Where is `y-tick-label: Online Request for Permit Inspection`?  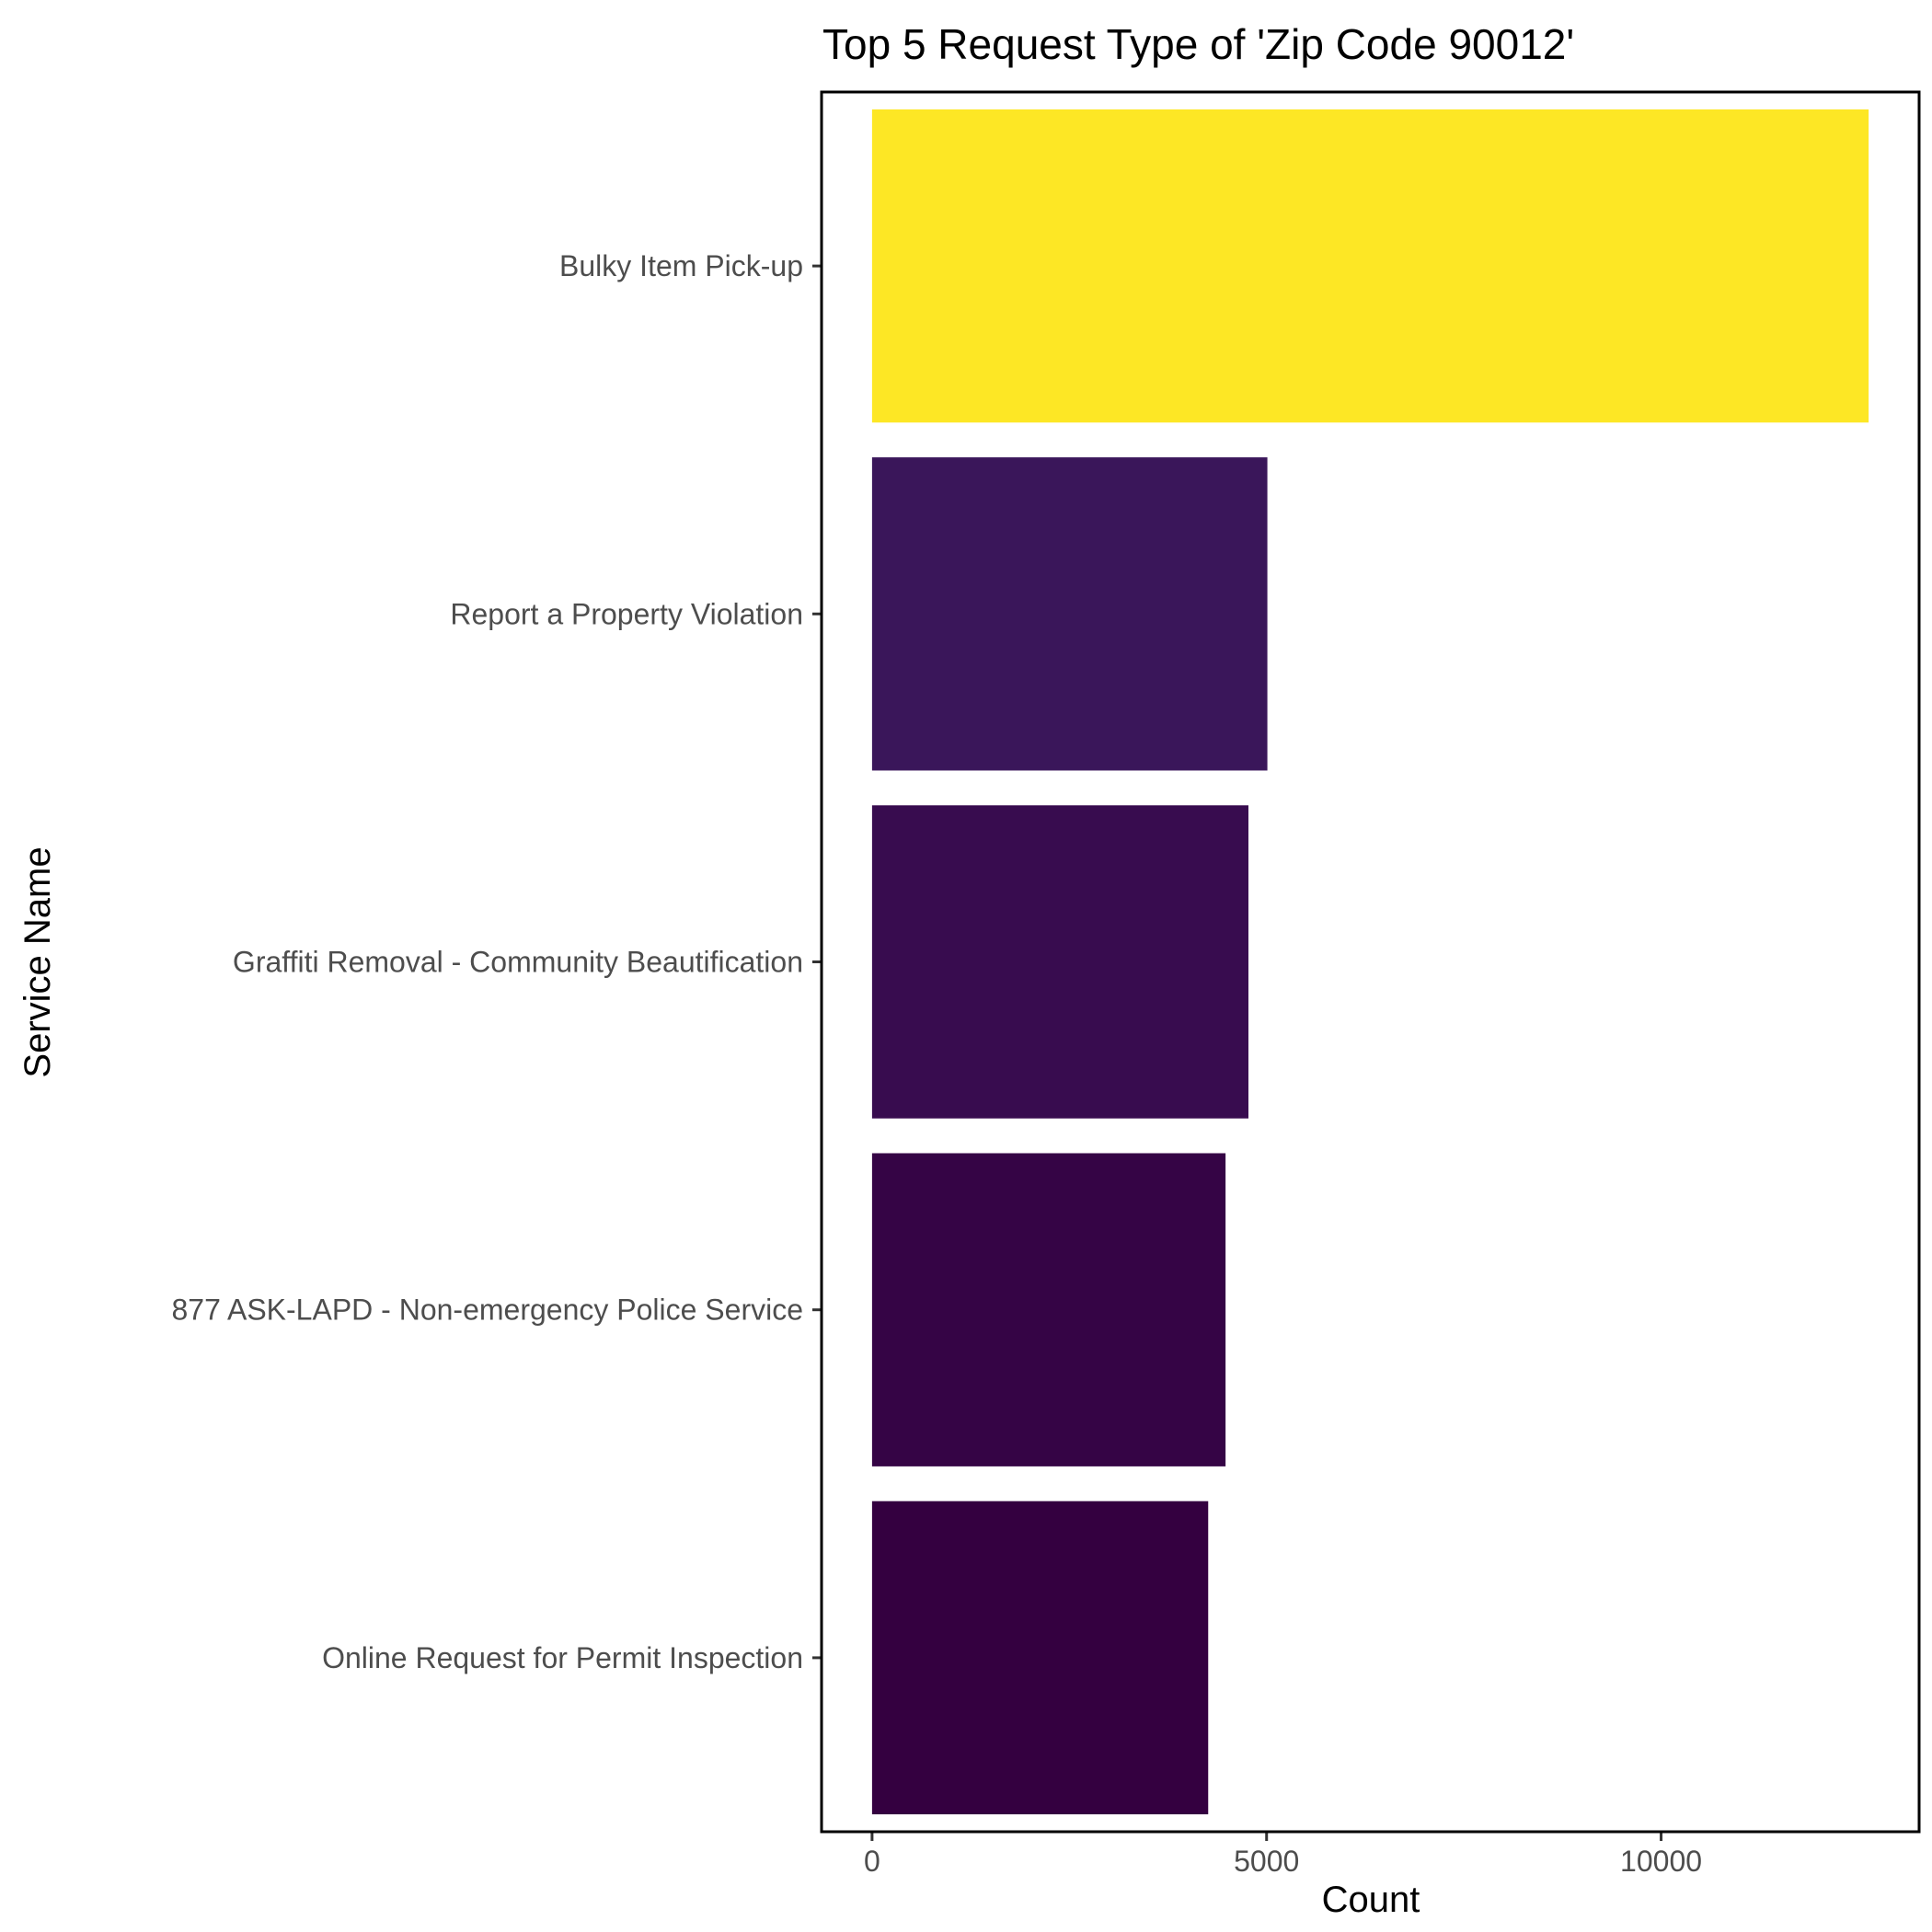 y-tick-label: Online Request for Permit Inspection is located at coordinates (562, 1657).